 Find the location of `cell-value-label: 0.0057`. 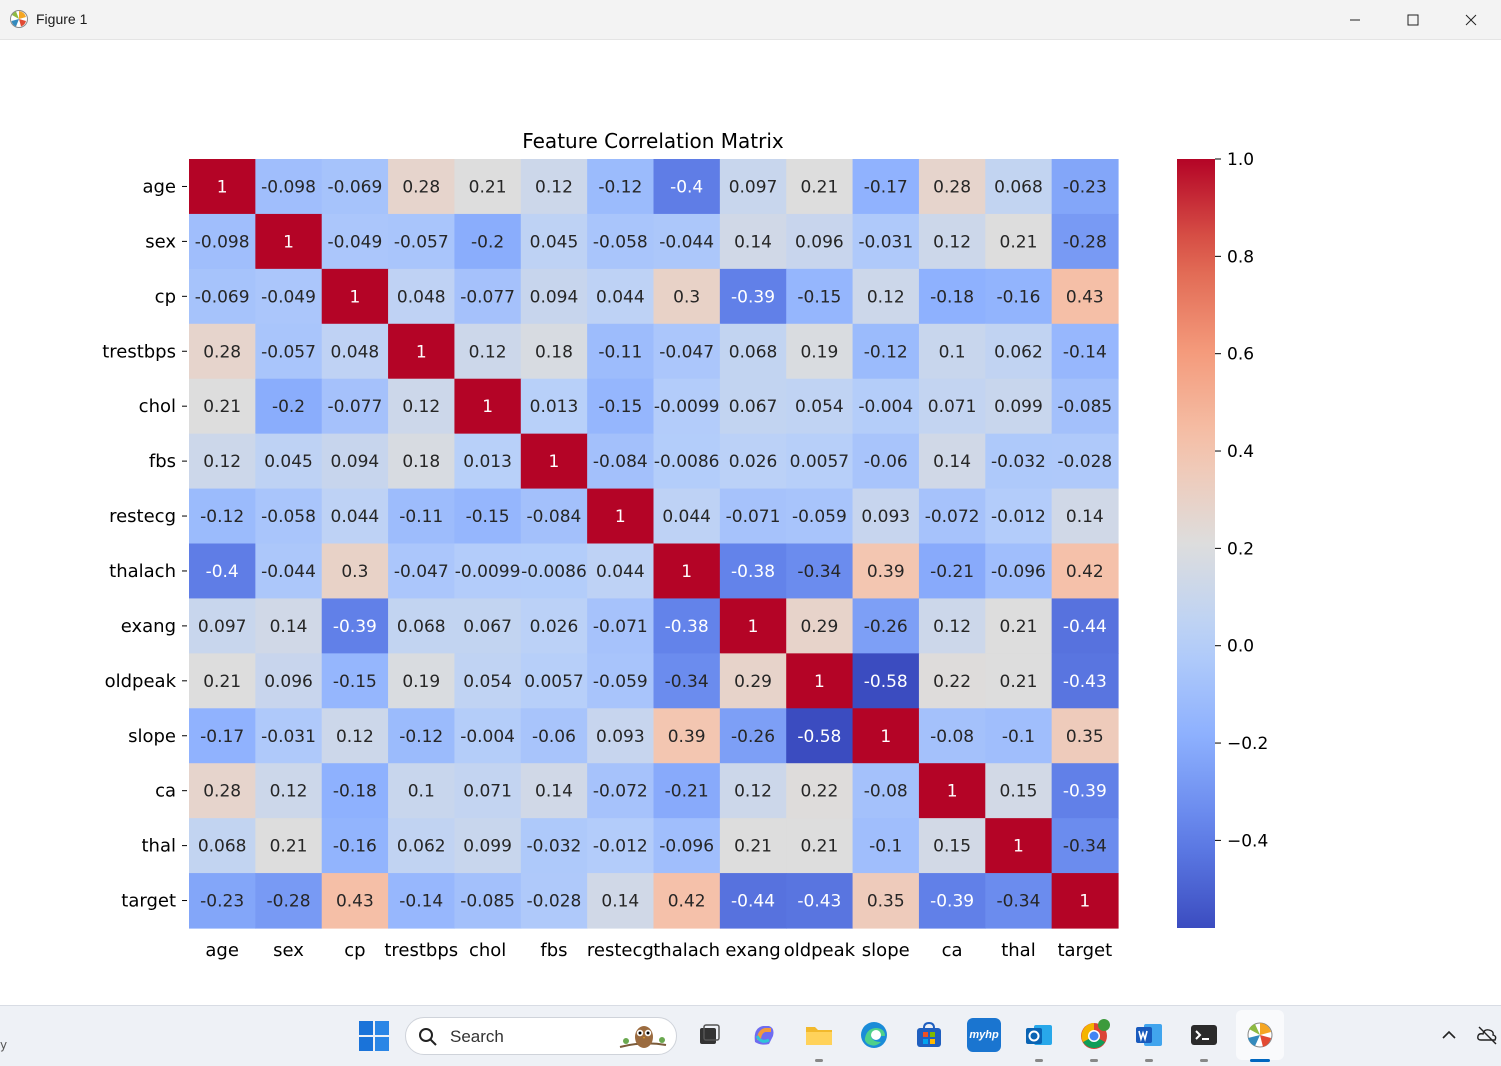

cell-value-label: 0.0057 is located at coordinates (819, 462).